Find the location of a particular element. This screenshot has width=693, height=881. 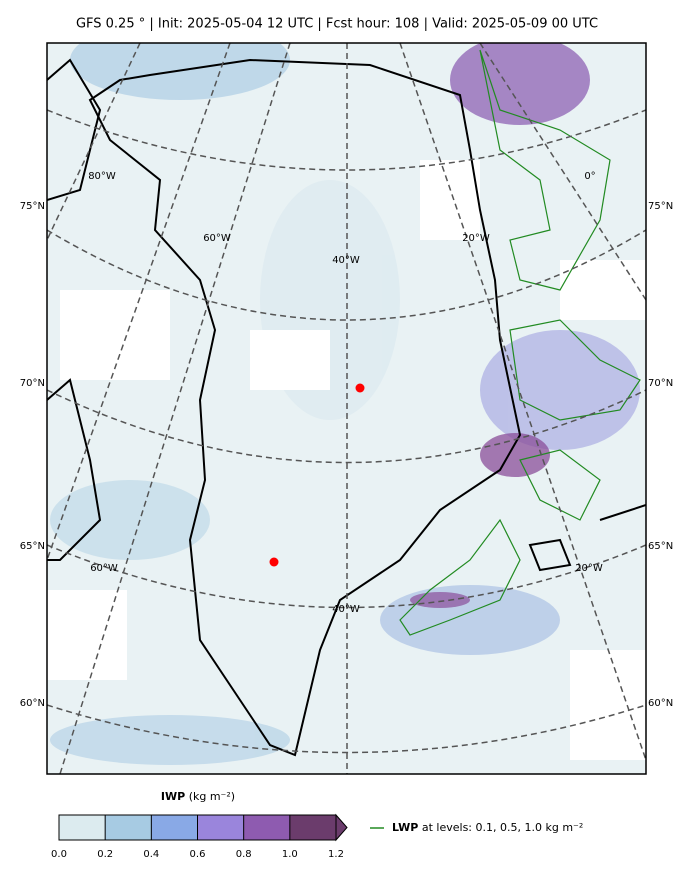

colorbar-tick-label: 0.6 is located at coordinates (198, 854).